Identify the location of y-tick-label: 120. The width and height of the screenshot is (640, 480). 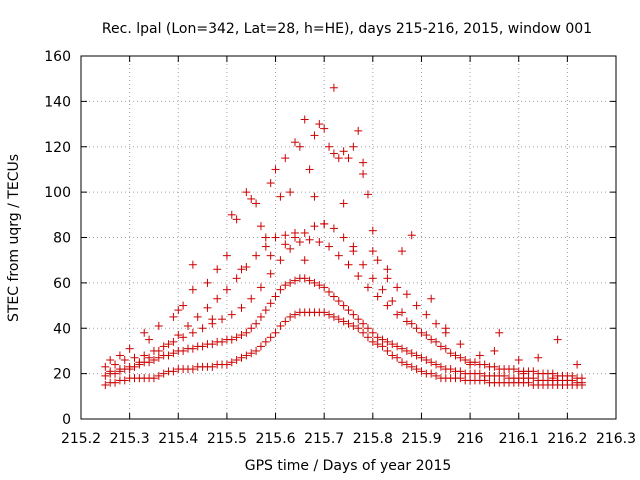
(57, 148).